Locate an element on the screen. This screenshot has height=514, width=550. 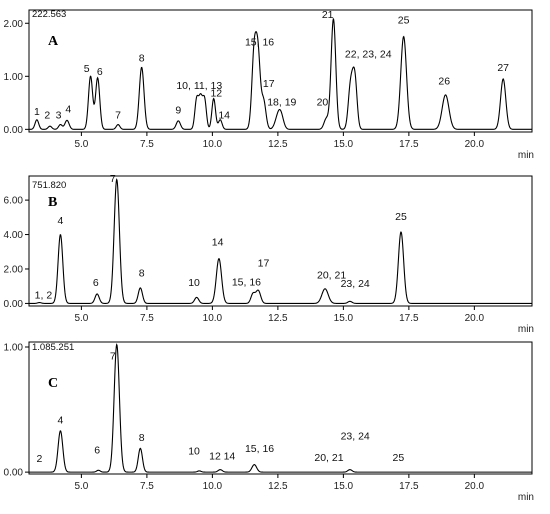
x-tick-label: 7.5 is located at coordinates (147, 486).